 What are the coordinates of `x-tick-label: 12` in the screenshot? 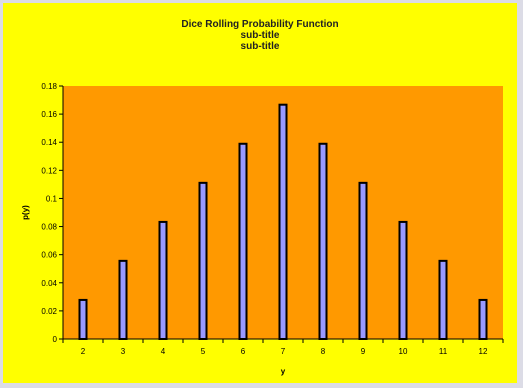 It's located at (483, 351).